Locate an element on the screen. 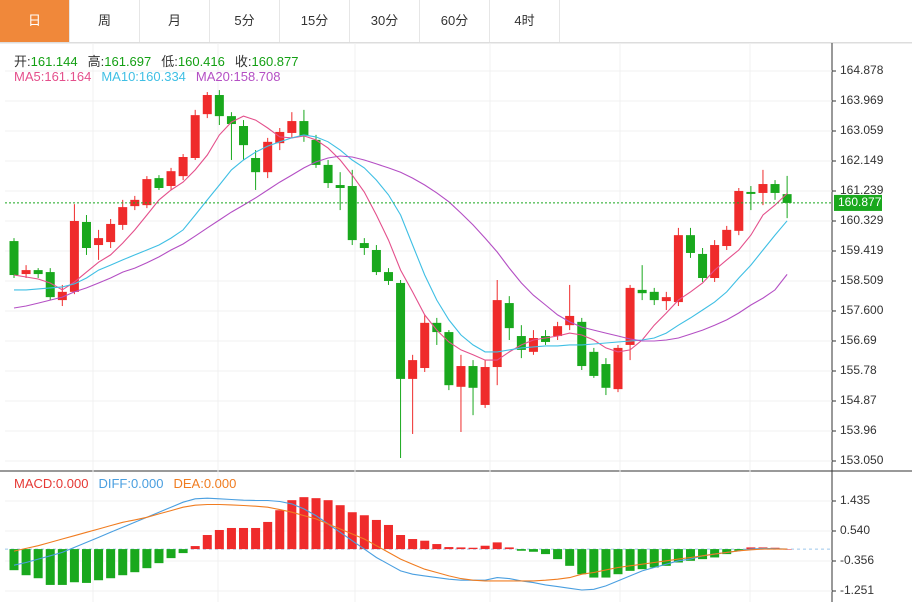  period-tab: 周 is located at coordinates (105, 21).